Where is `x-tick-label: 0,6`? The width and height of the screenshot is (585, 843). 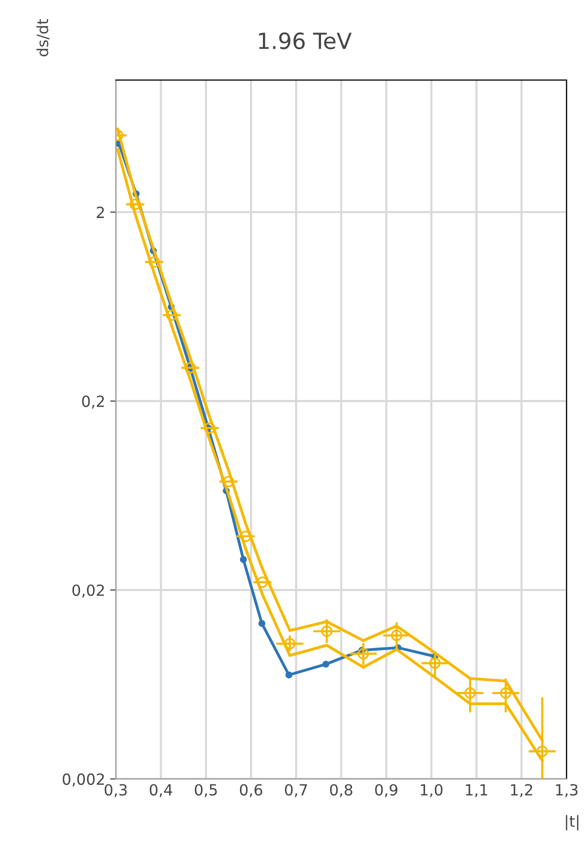
x-tick-label: 0,6 is located at coordinates (251, 791).